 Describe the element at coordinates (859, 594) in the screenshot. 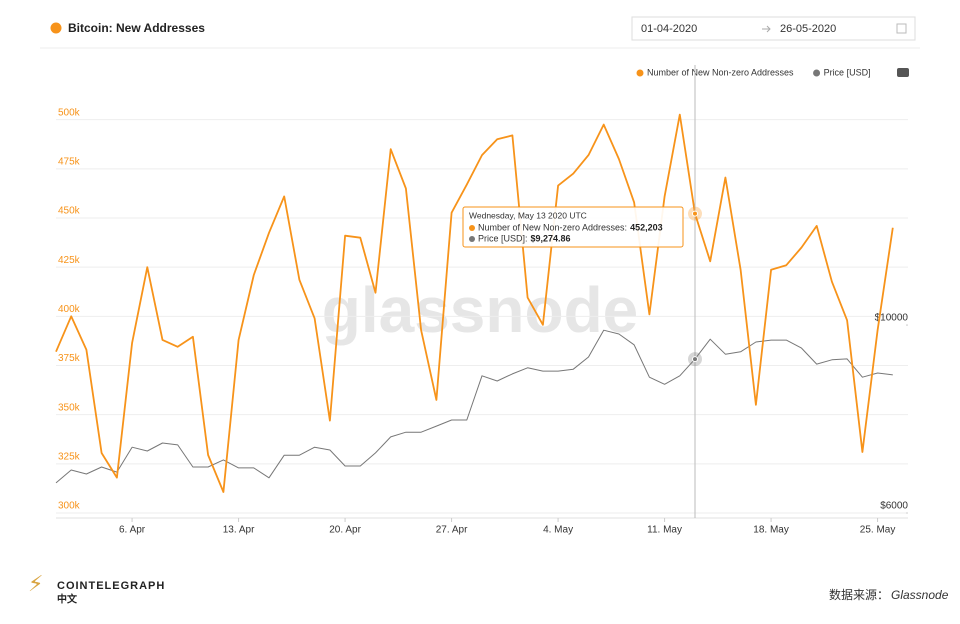

I see `source-label: 数据来源：` at that location.